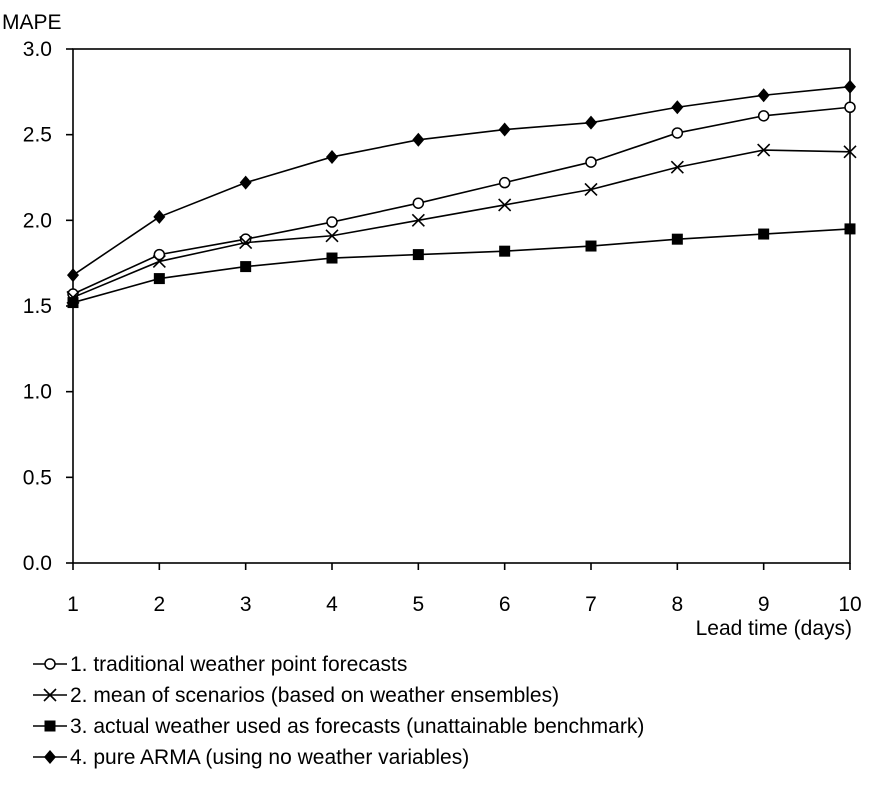 The height and width of the screenshot is (795, 870). I want to click on x-tick-label: 8, so click(677, 604).